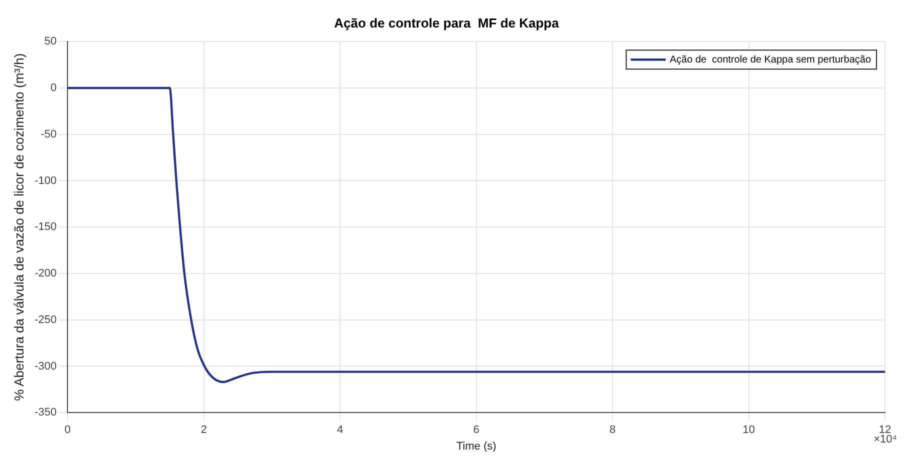  What do you see at coordinates (771, 60) in the screenshot?
I see `legend-label: Ação de controle de Kappa sem perturbação` at bounding box center [771, 60].